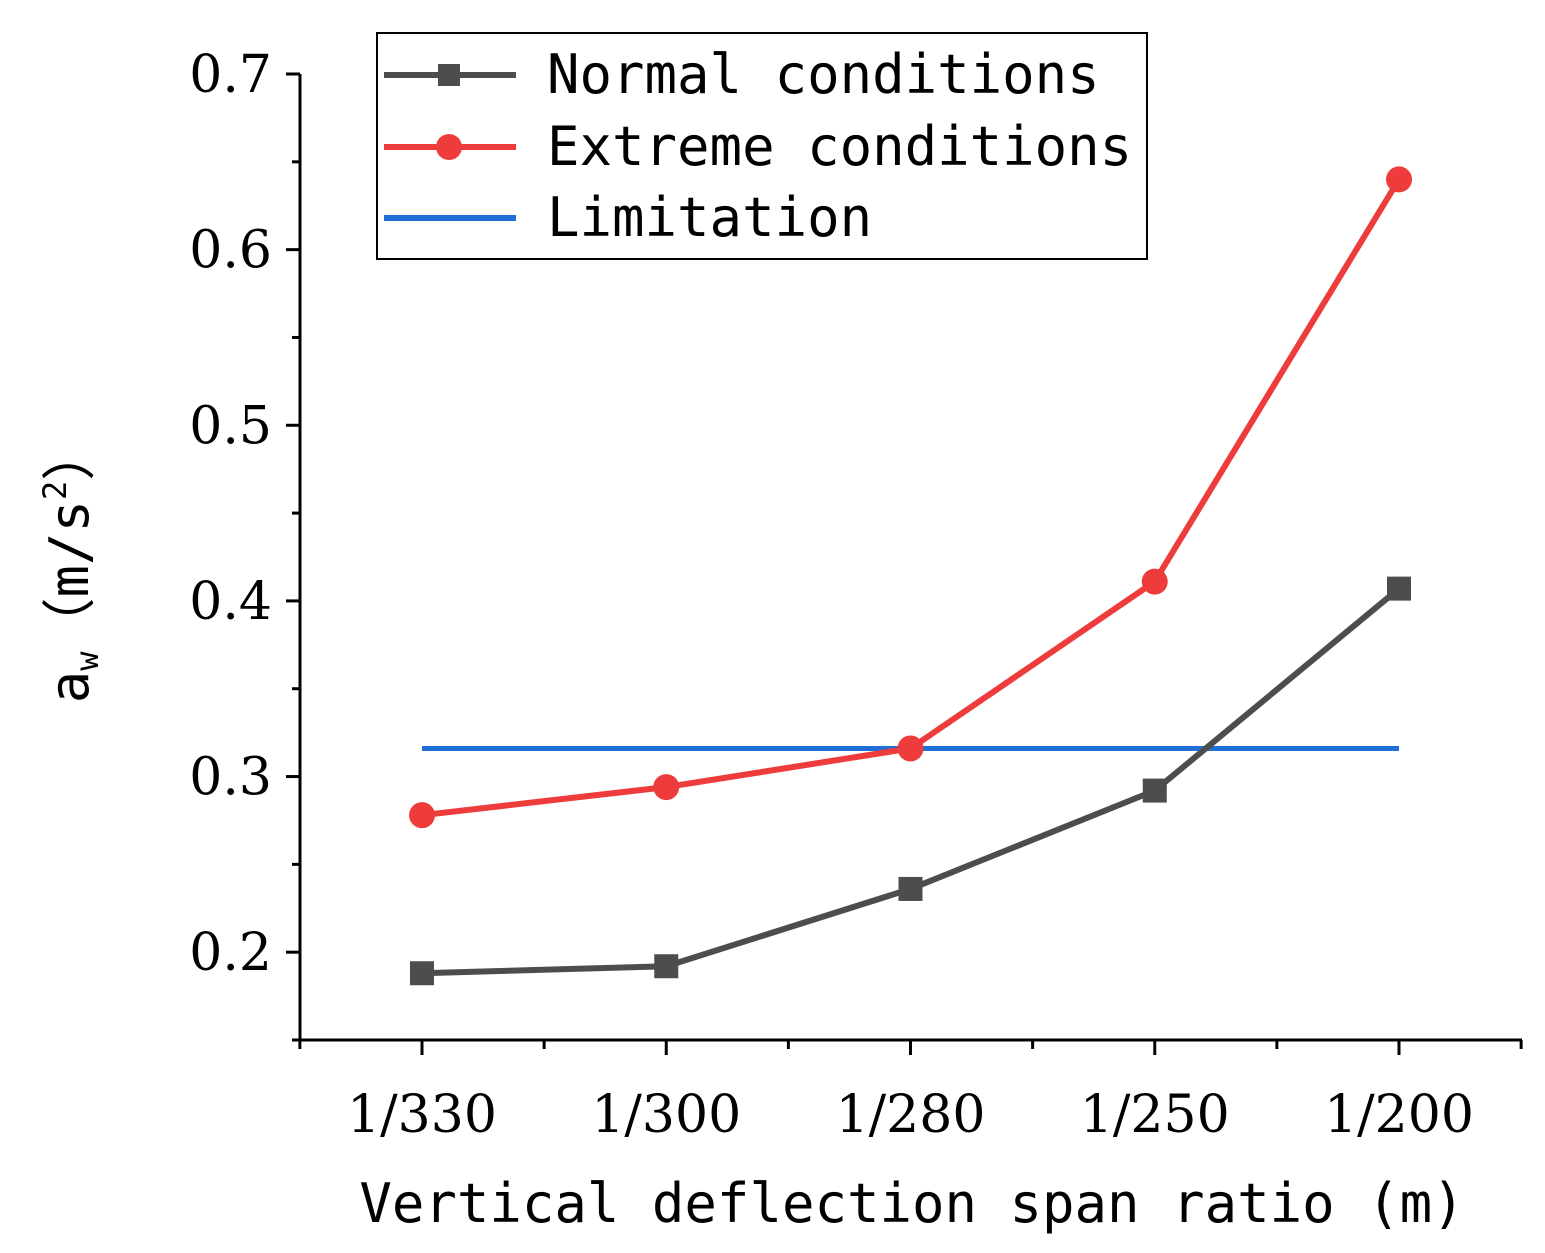  I want to click on legend-marker-circle, so click(449, 147).